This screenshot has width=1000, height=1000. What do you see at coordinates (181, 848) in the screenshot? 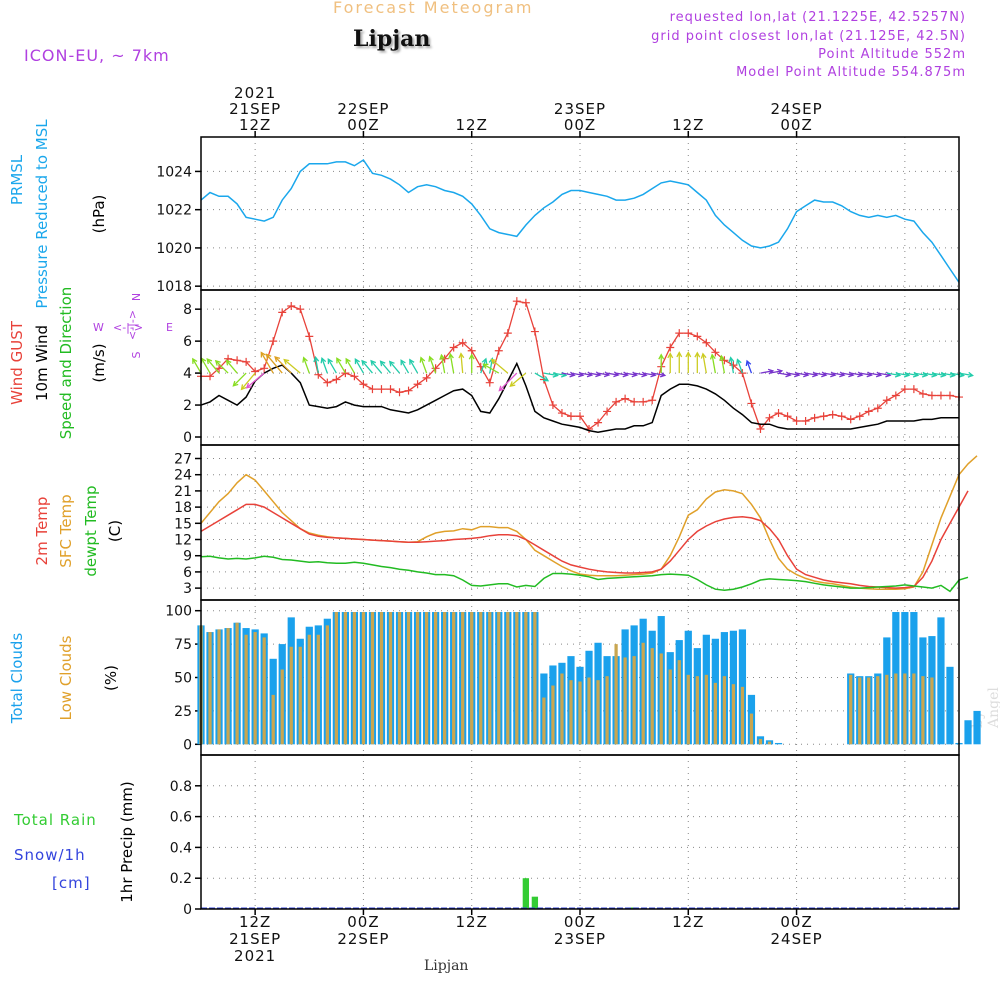
I see `y-tick-label: 0.4` at bounding box center [181, 848].